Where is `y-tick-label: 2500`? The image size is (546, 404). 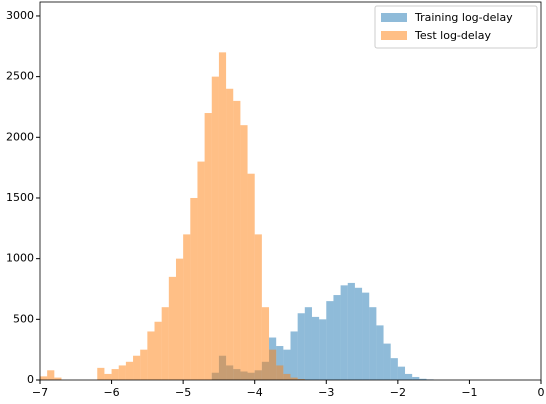 y-tick-label: 2500 is located at coordinates (20, 76).